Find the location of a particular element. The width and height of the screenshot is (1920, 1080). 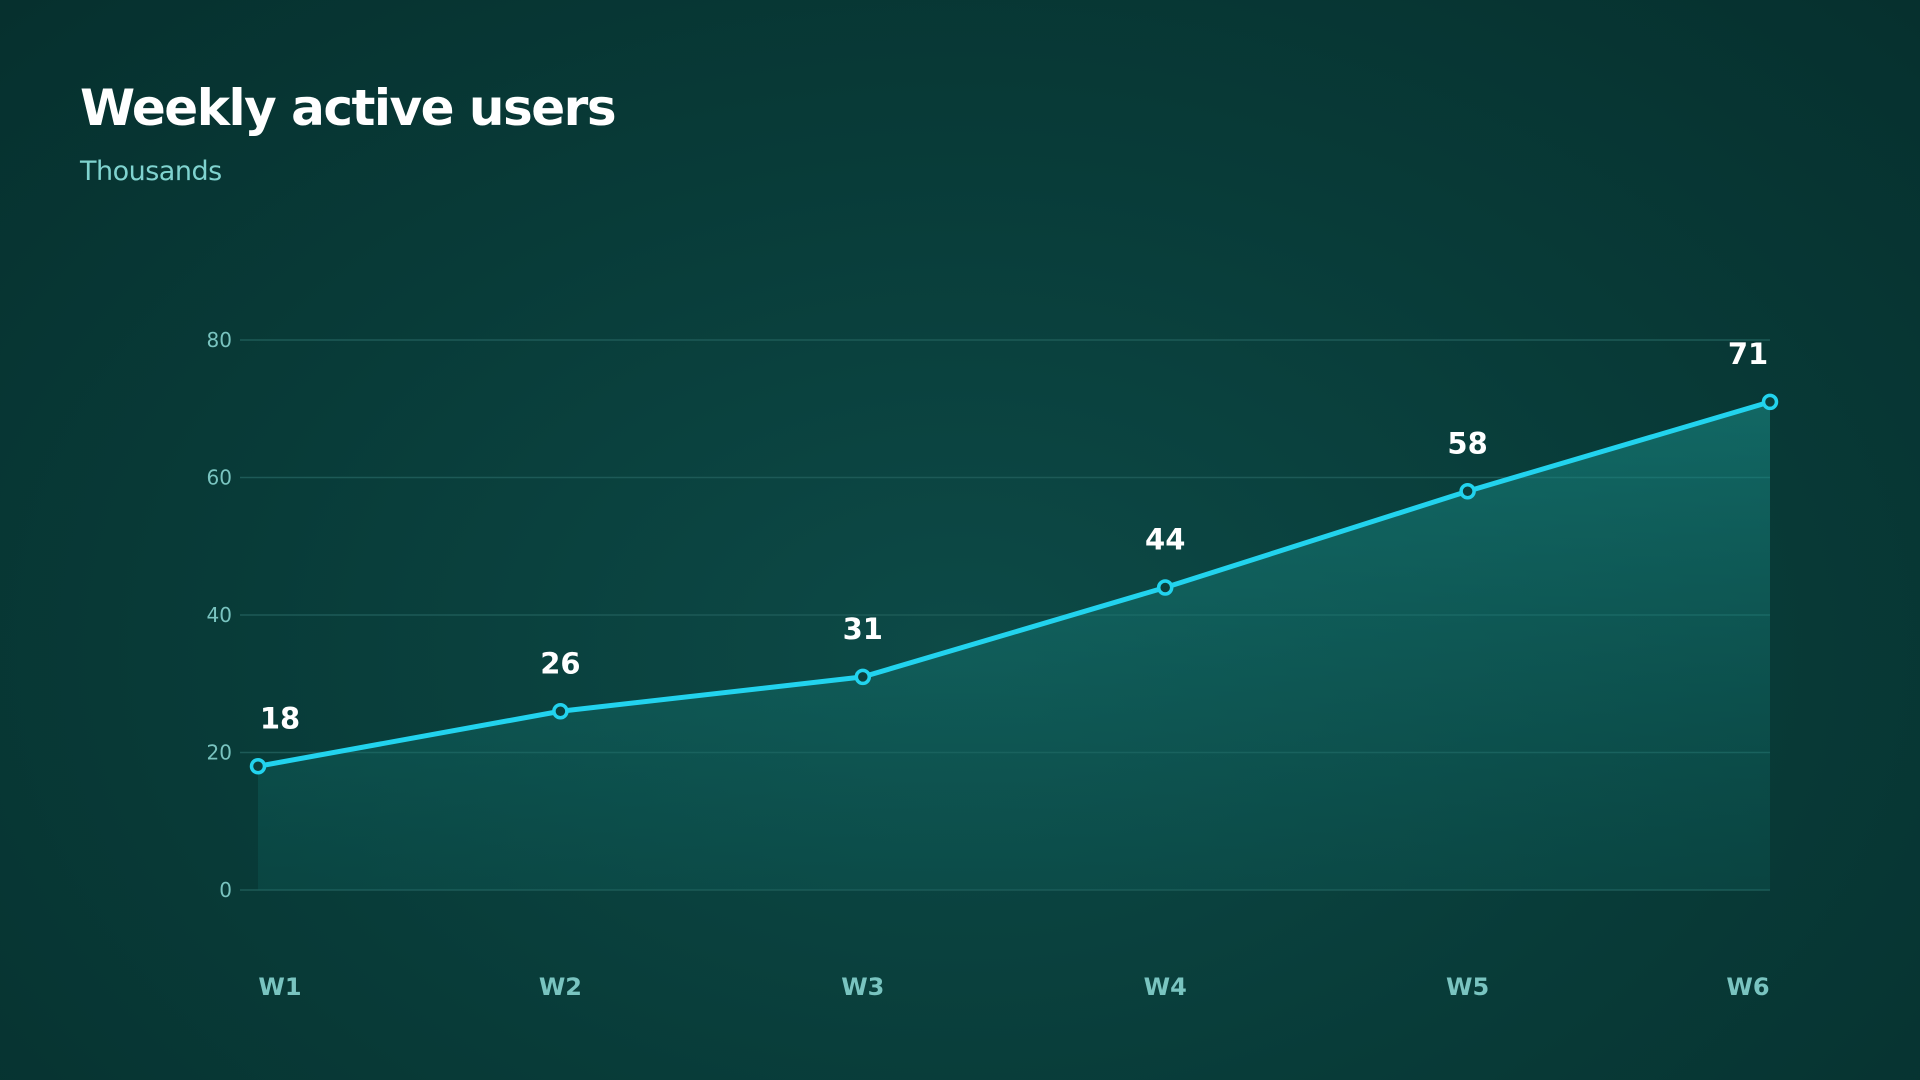

x-tick-label: W3 is located at coordinates (862, 987).